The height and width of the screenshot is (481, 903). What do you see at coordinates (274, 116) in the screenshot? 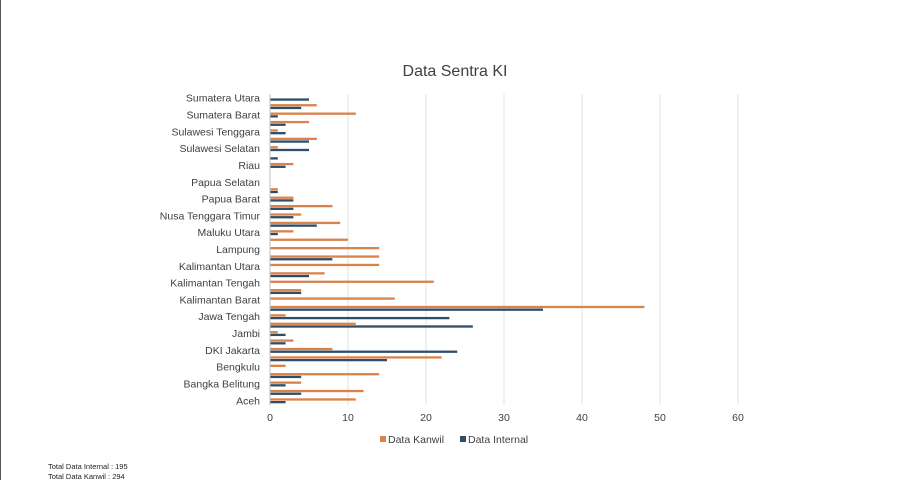
I see `bar-internal-sumatera-barat` at bounding box center [274, 116].